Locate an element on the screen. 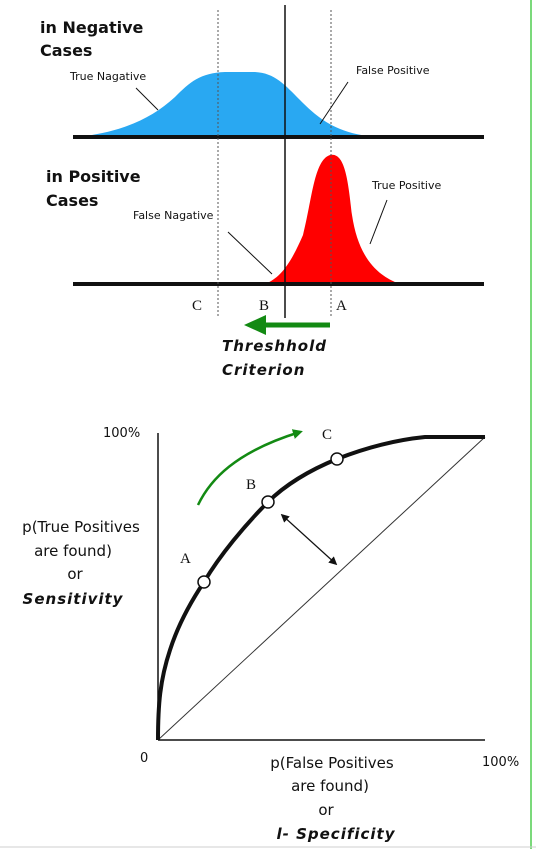  criterion-label-line2: Criterion is located at coordinates (263, 370).